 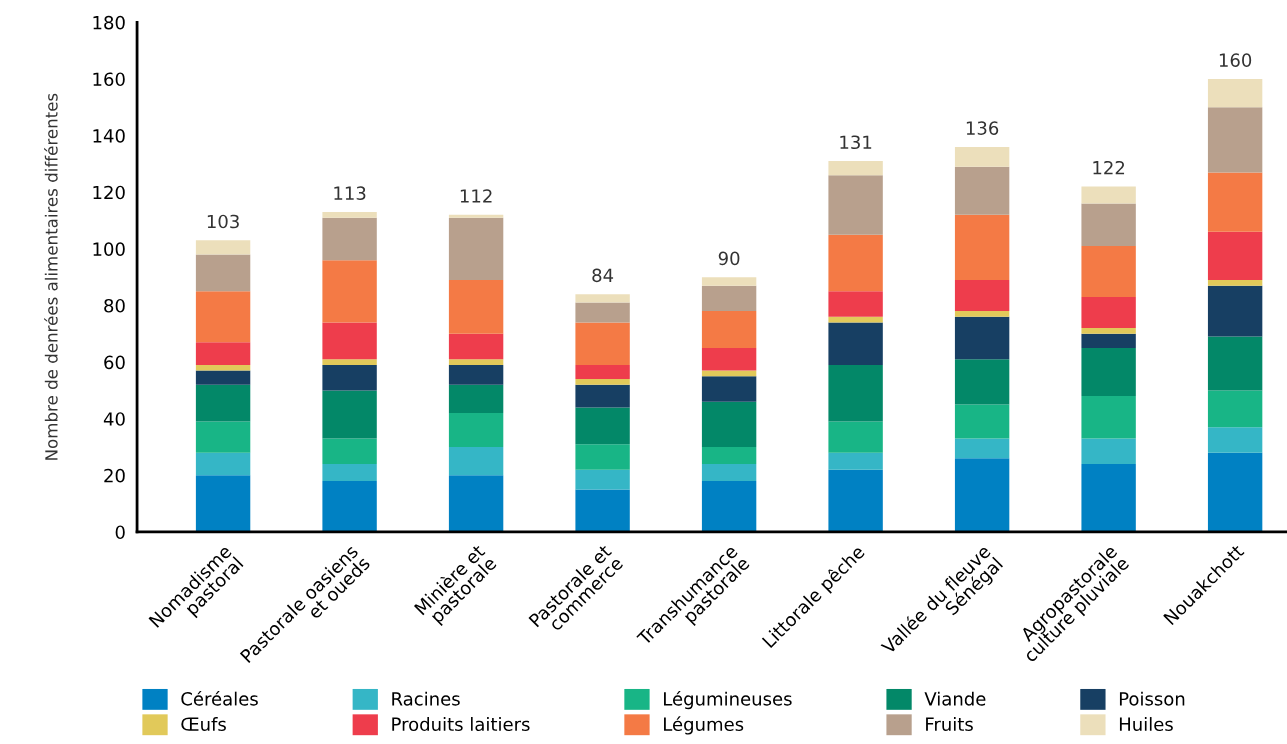 I want to click on total-label: 90, so click(x=729, y=258).